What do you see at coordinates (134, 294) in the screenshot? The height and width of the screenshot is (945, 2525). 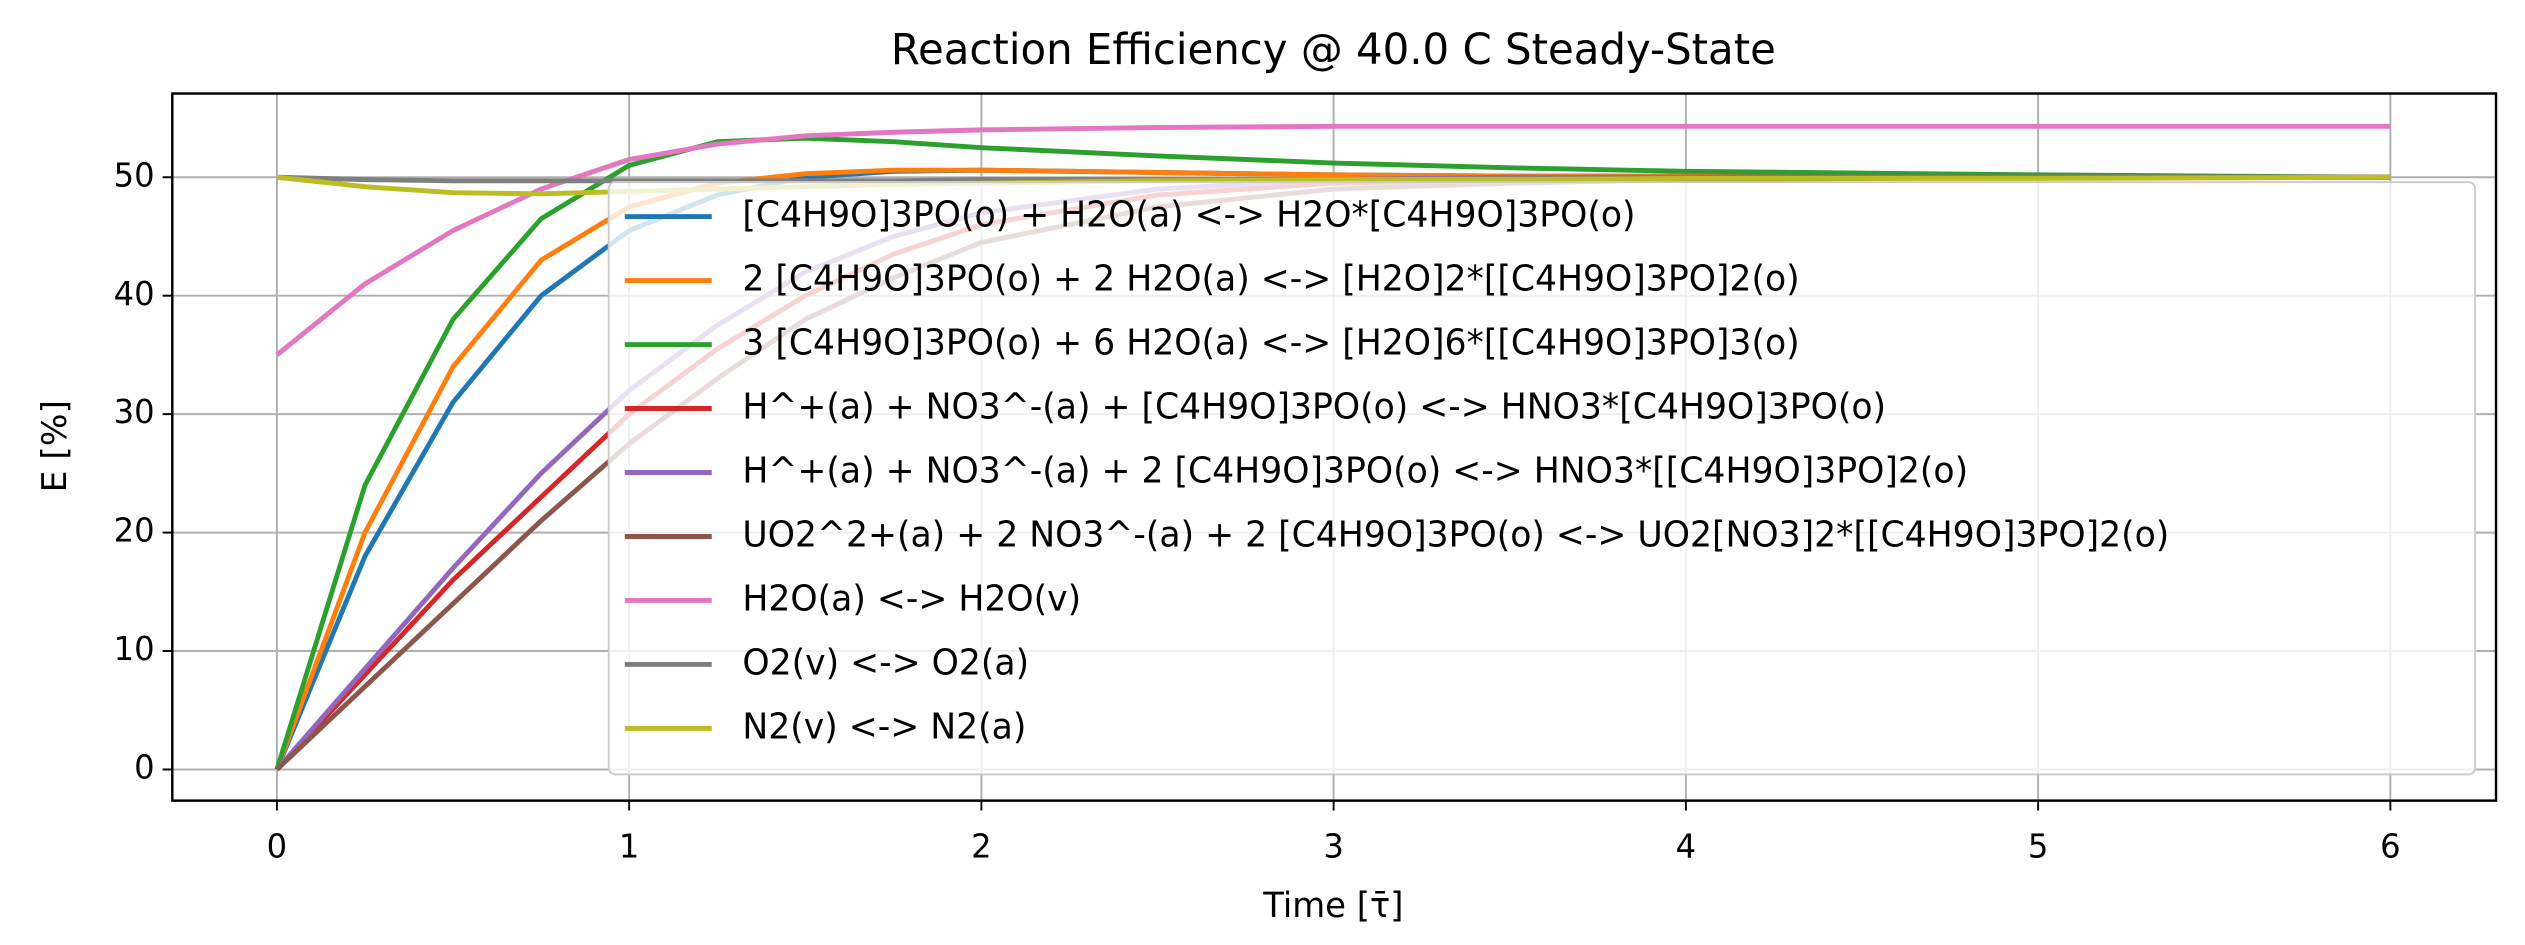 I see `y-tick-label: 40` at bounding box center [134, 294].